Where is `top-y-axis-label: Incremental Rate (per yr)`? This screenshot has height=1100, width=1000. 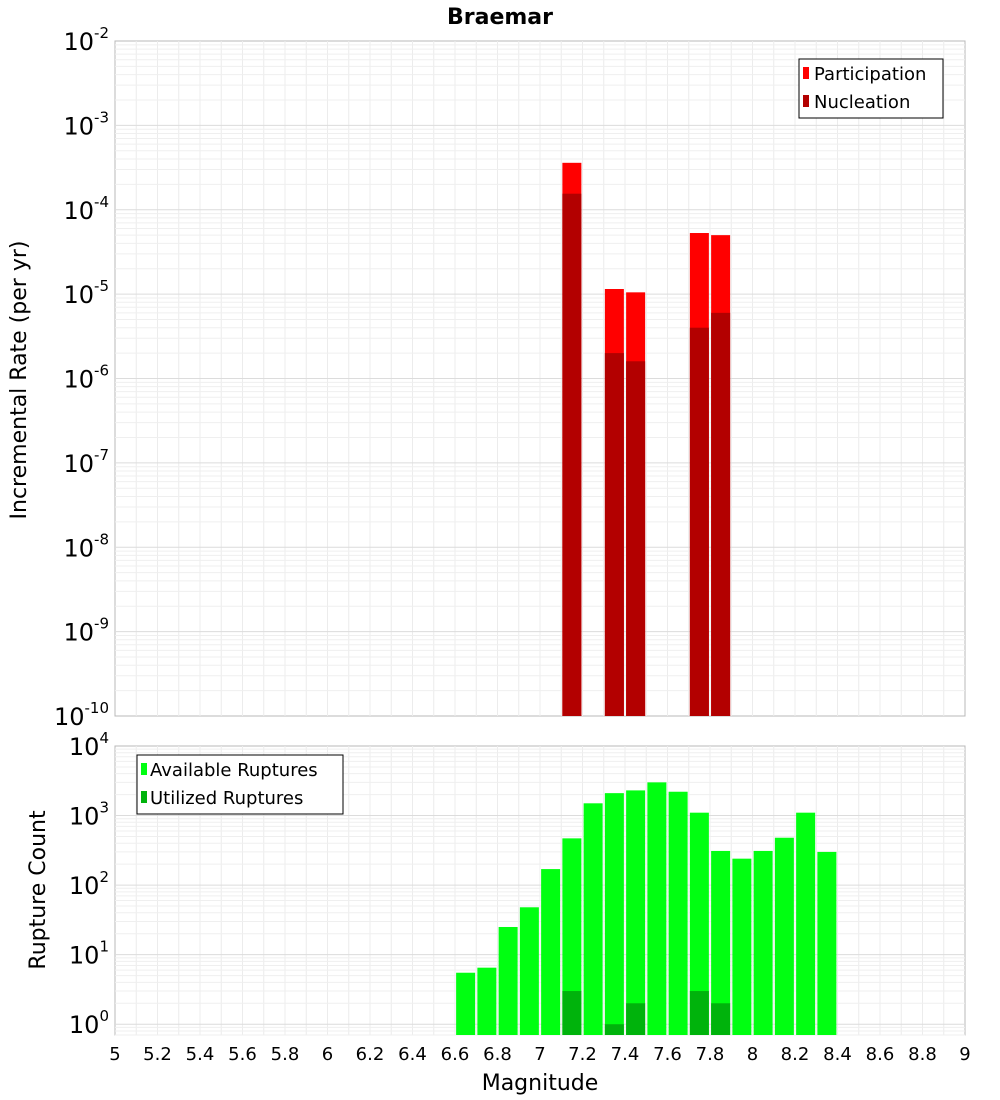 top-y-axis-label: Incremental Rate (per yr) is located at coordinates (19, 380).